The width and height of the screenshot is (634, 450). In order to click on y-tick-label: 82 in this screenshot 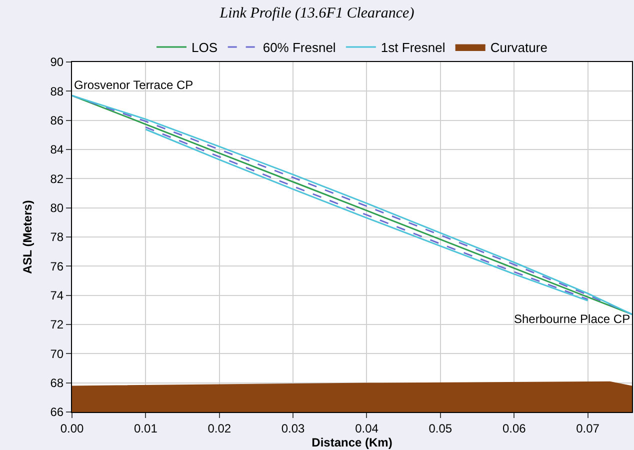, I will do `click(57, 179)`.